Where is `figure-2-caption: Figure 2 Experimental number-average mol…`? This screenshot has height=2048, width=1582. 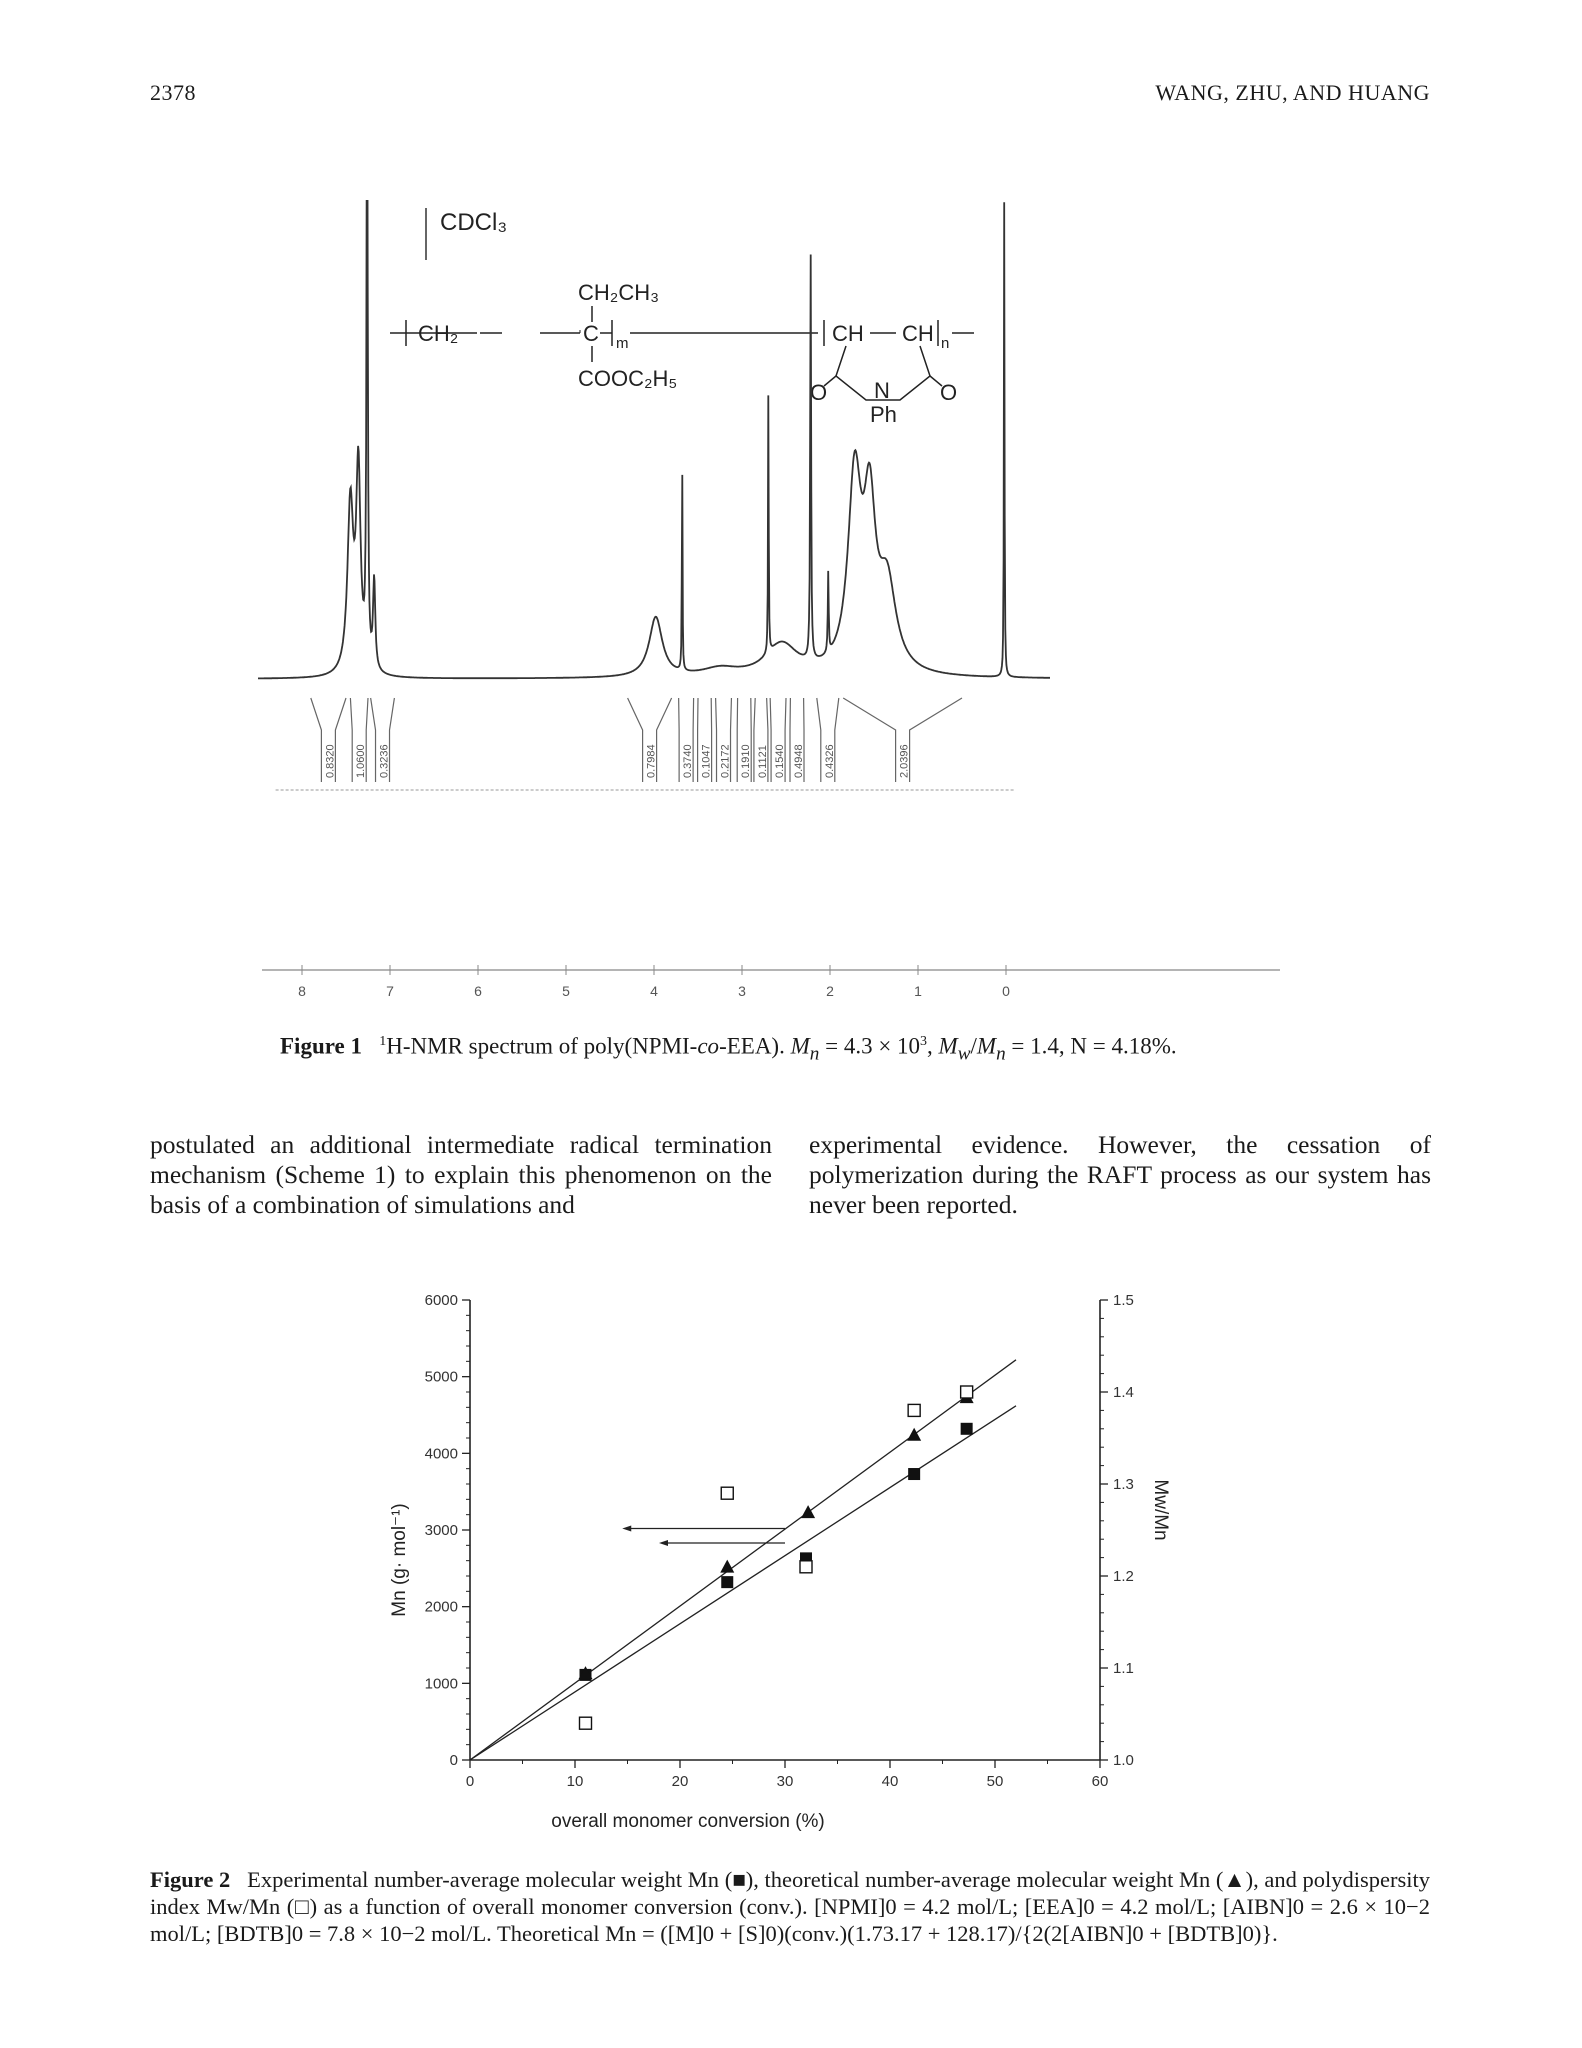
figure-2-caption: Figure 2 Experimental number-average mol… is located at coordinates (790, 1906).